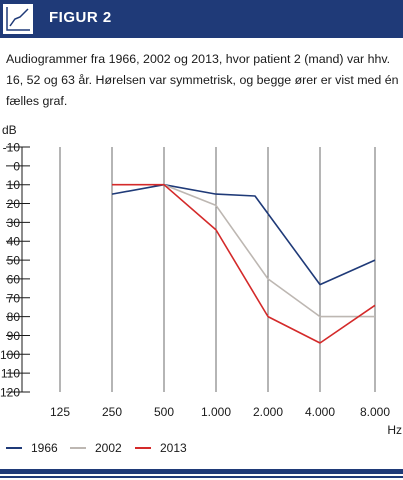 The width and height of the screenshot is (403, 480). I want to click on legend-label-2013: 2013, so click(173, 448).